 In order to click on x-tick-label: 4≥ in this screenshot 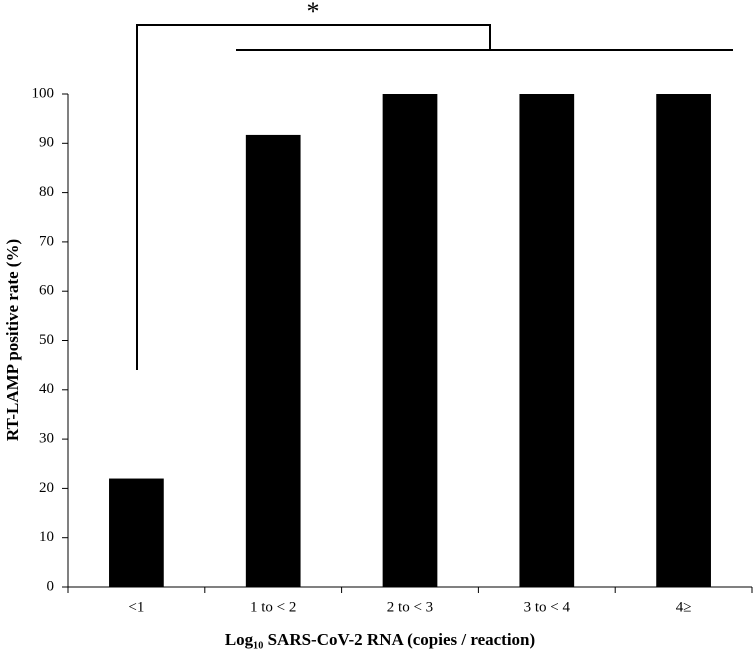, I will do `click(684, 607)`.